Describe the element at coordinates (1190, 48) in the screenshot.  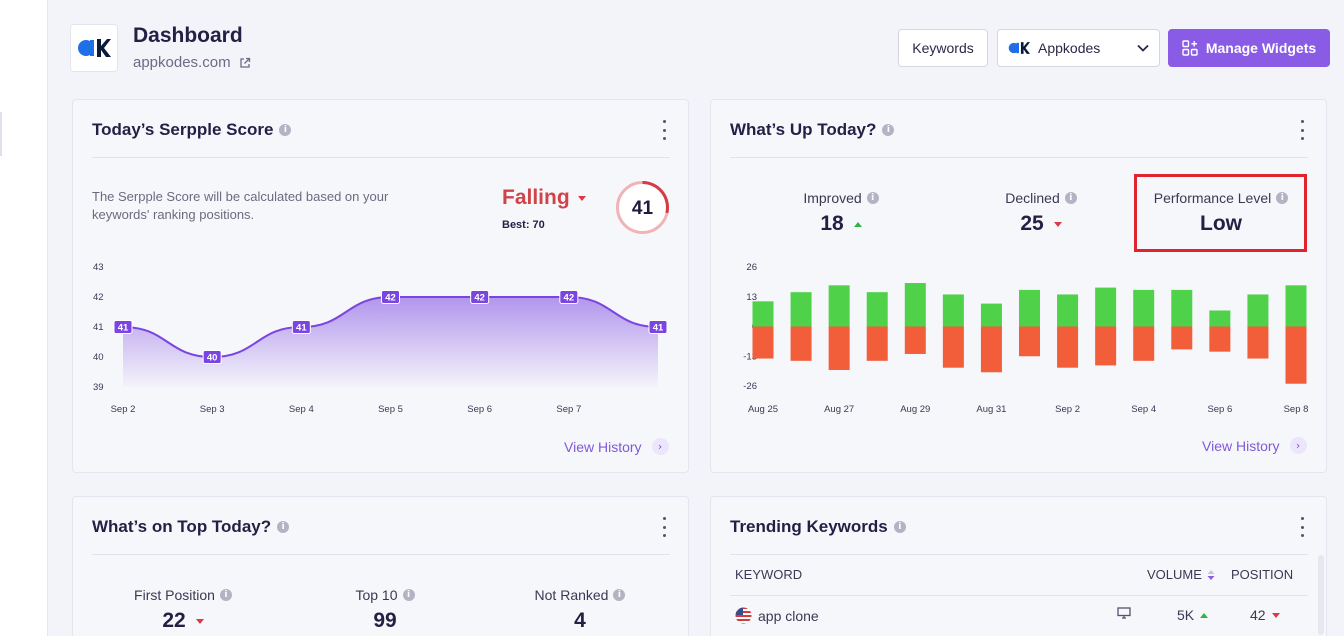
I see `widgets-icon` at that location.